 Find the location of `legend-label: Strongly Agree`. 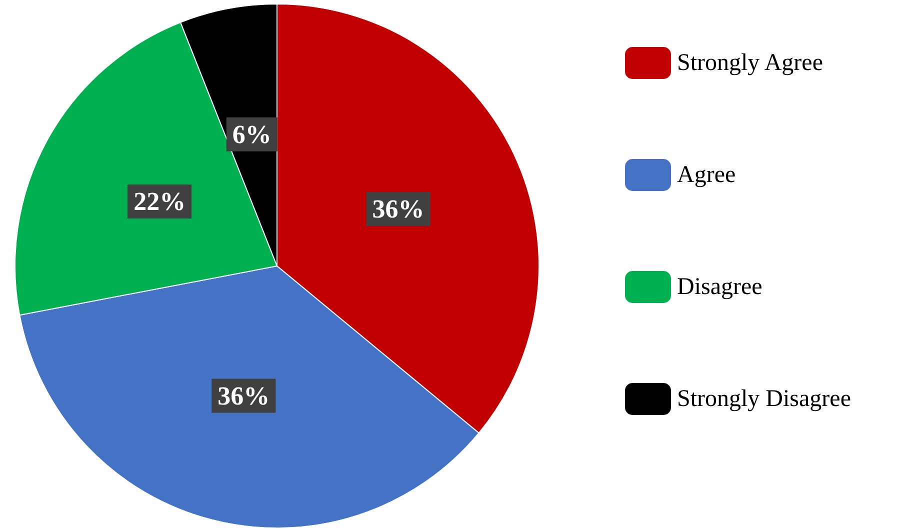

legend-label: Strongly Agree is located at coordinates (750, 63).